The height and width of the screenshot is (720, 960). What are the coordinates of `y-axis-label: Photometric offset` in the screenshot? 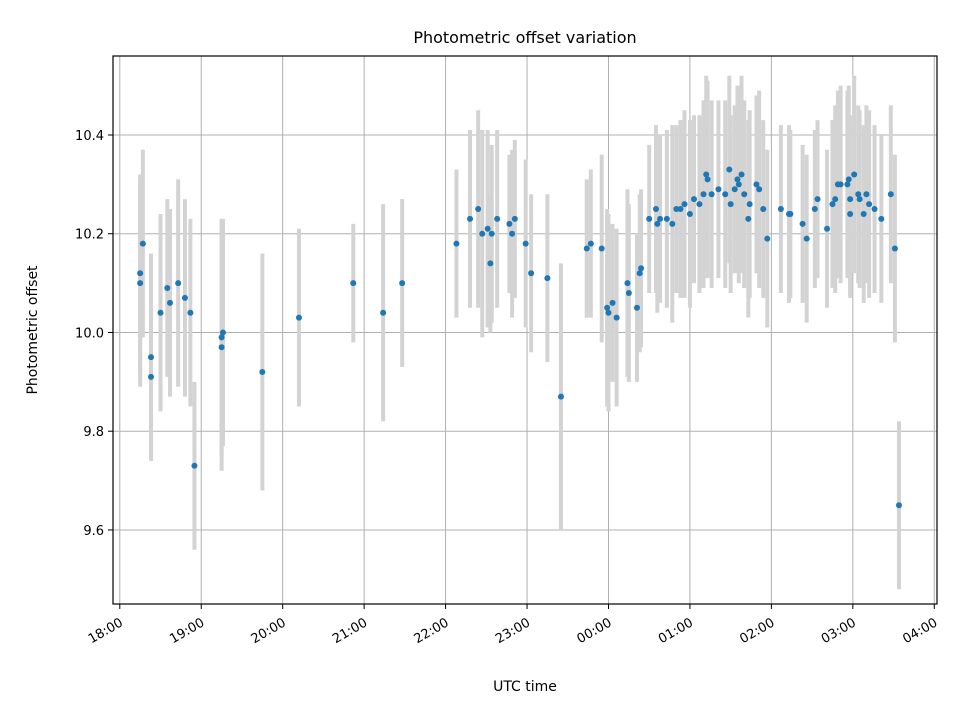 It's located at (33, 330).